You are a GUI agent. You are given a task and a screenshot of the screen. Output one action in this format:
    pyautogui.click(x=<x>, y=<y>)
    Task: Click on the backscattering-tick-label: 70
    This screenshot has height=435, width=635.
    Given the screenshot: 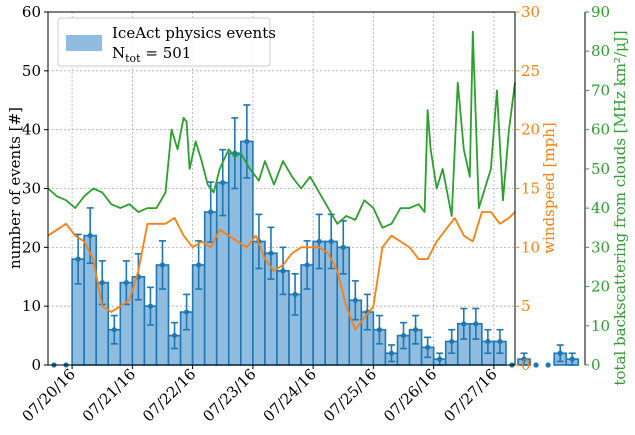 What is the action you would take?
    pyautogui.click(x=600, y=90)
    